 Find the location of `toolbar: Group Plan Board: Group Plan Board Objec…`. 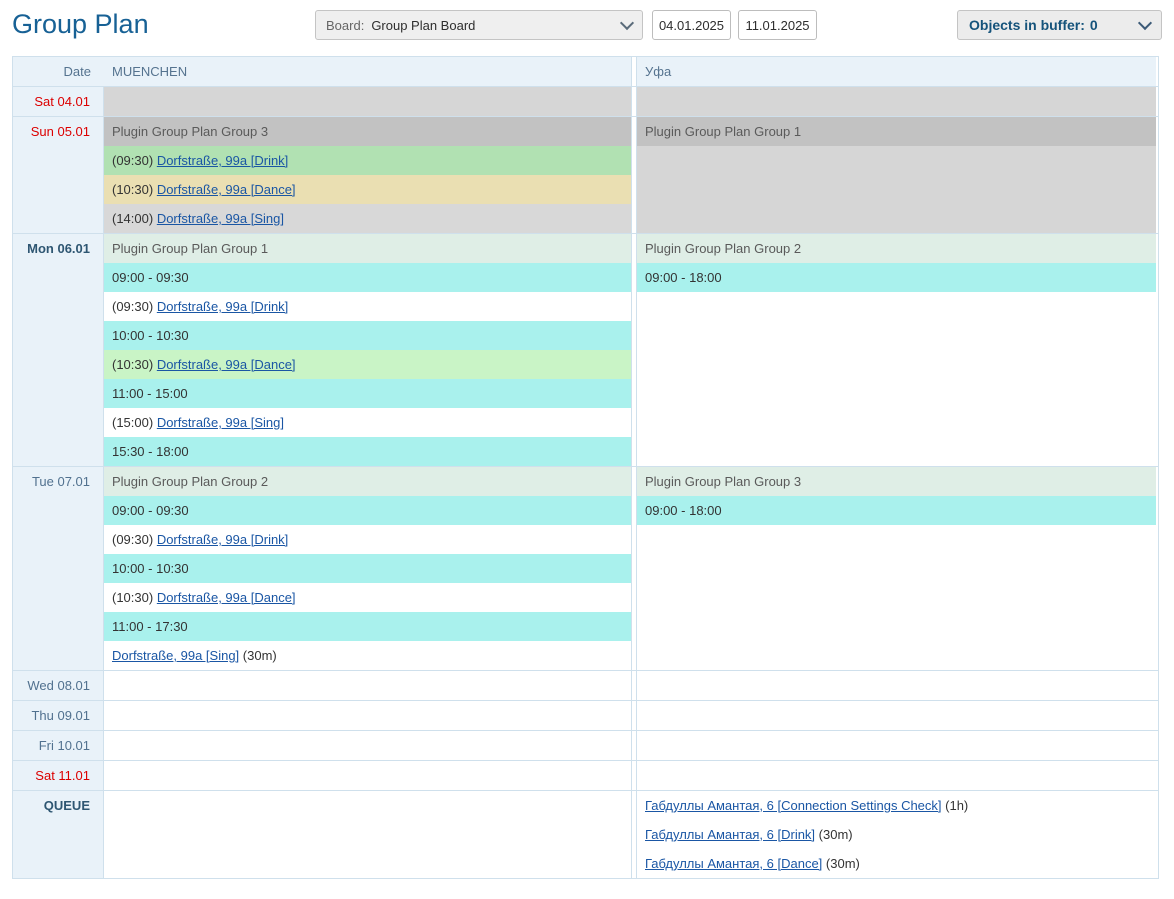

toolbar: Group Plan Board: Group Plan Board Objec… is located at coordinates (587, 28).